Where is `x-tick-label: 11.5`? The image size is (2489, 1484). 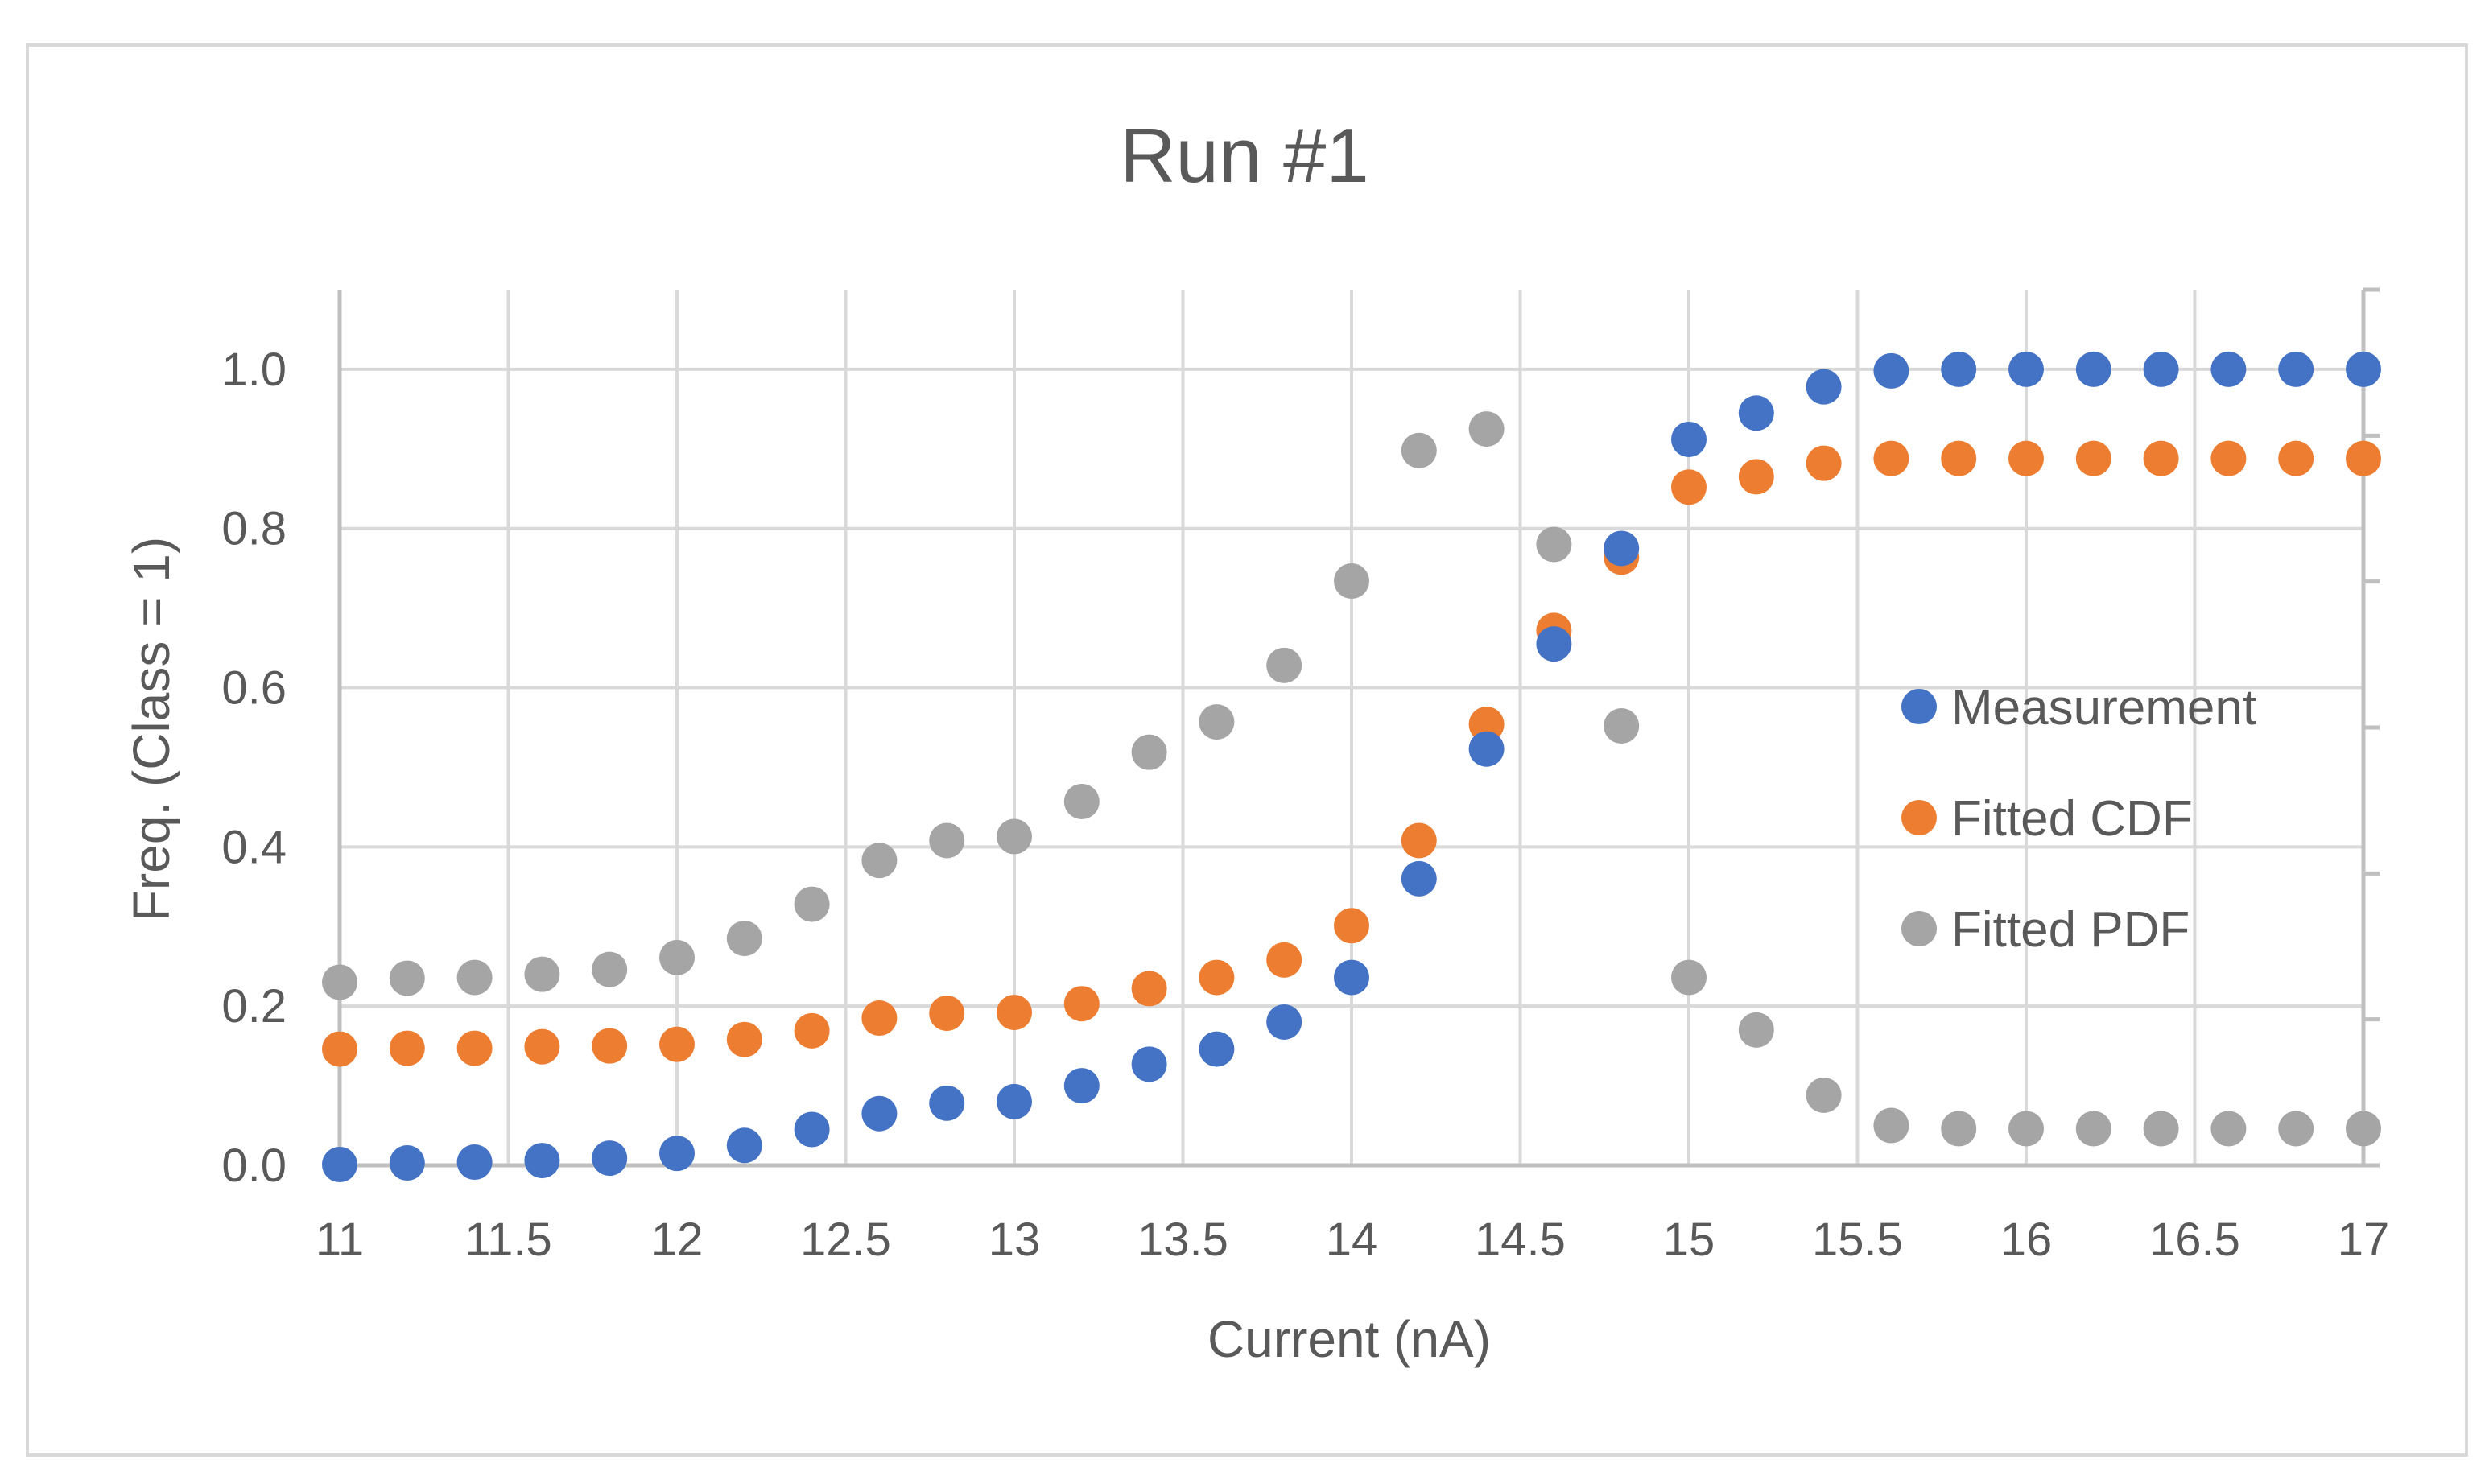
x-tick-label: 11.5 is located at coordinates (508, 1240).